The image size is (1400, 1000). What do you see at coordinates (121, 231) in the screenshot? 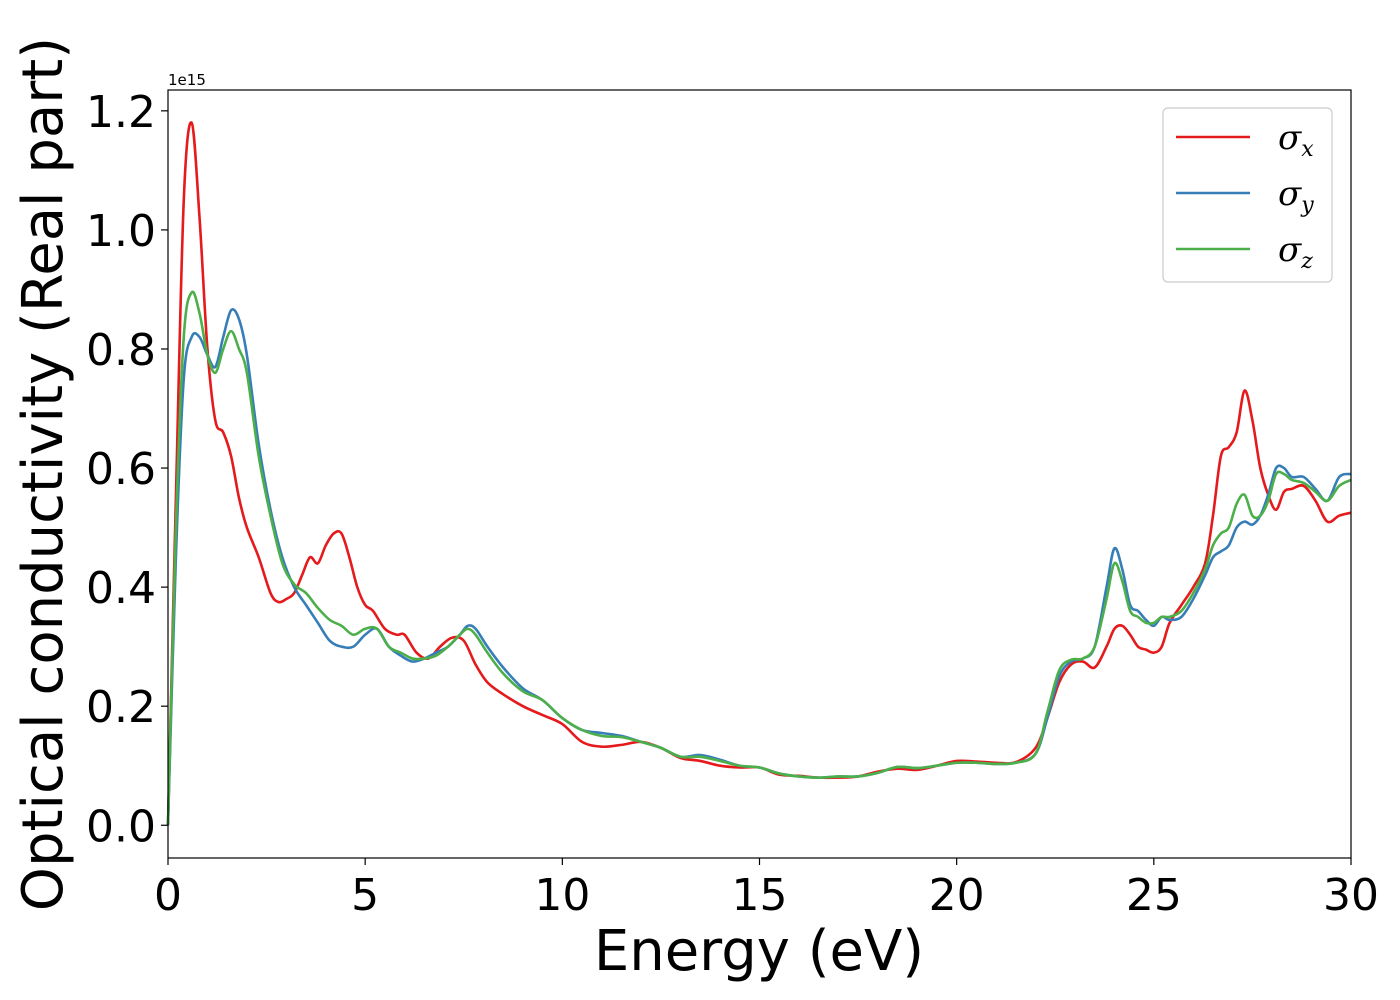
I see `y-tick-label: 1.0` at bounding box center [121, 231].